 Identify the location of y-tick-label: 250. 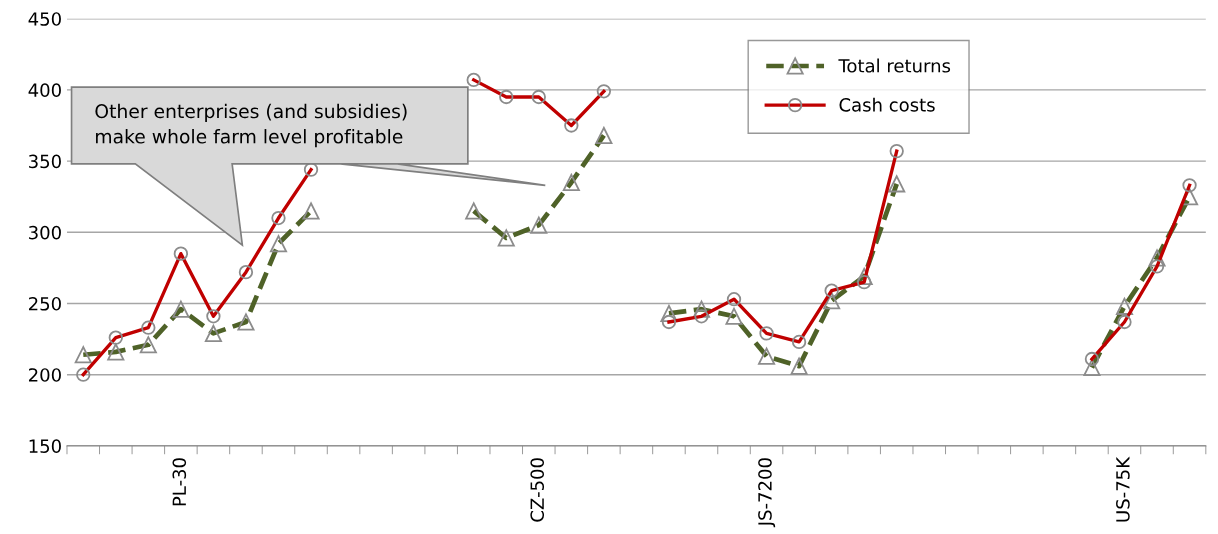
(44, 303).